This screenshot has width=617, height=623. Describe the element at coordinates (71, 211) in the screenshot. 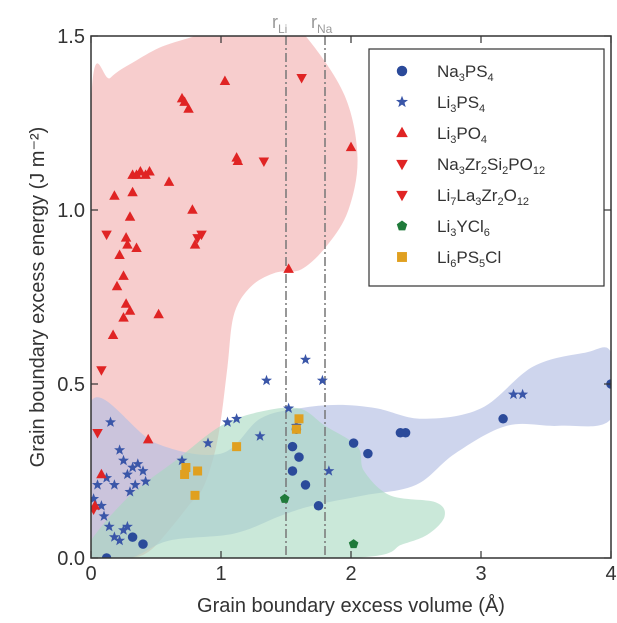

I see `y-tick-label: 1.0` at that location.